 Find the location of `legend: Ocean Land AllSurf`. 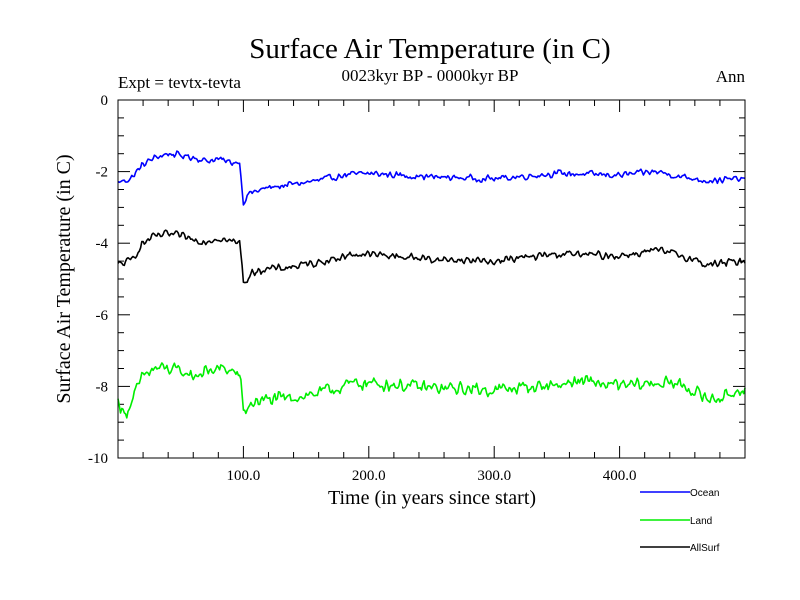

legend: Ocean Land AllSurf is located at coordinates (680, 521).